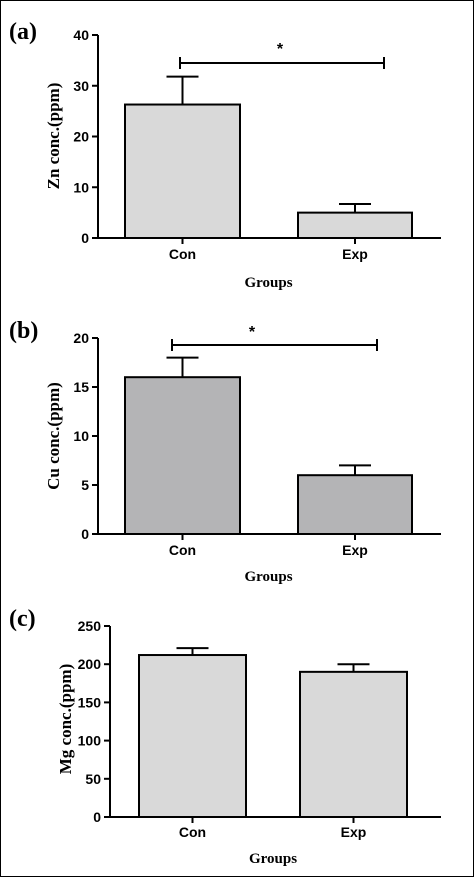  I want to click on y-tick-label: 100, so click(90, 741).